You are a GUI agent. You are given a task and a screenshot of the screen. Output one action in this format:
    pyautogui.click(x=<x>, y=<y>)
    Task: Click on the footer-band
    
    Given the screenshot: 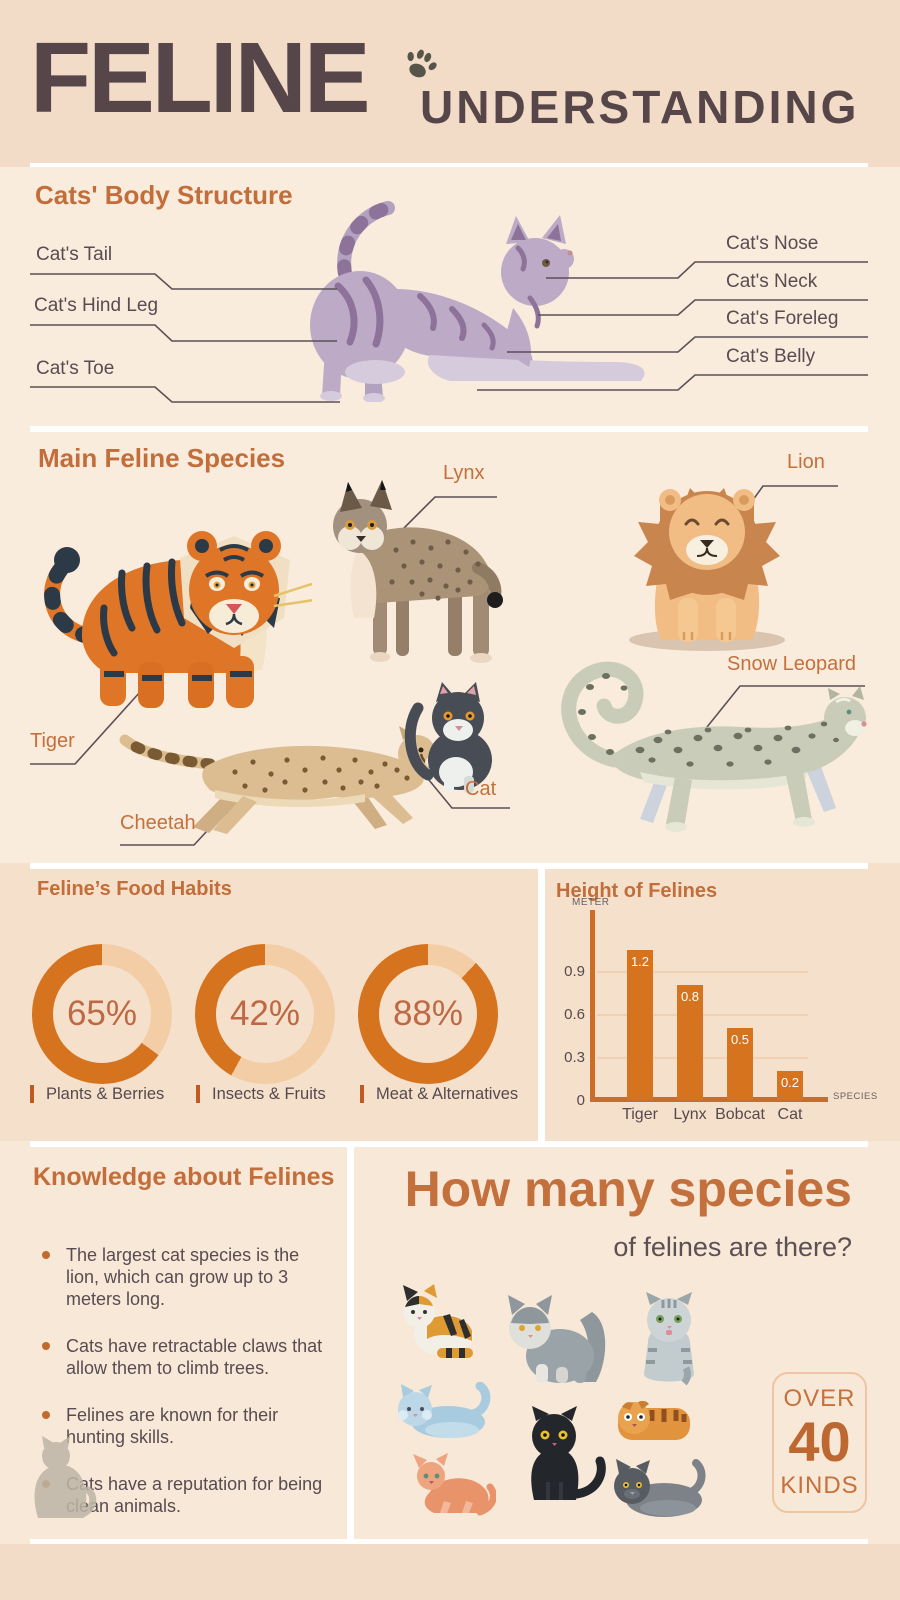 What is the action you would take?
    pyautogui.click(x=450, y=1572)
    